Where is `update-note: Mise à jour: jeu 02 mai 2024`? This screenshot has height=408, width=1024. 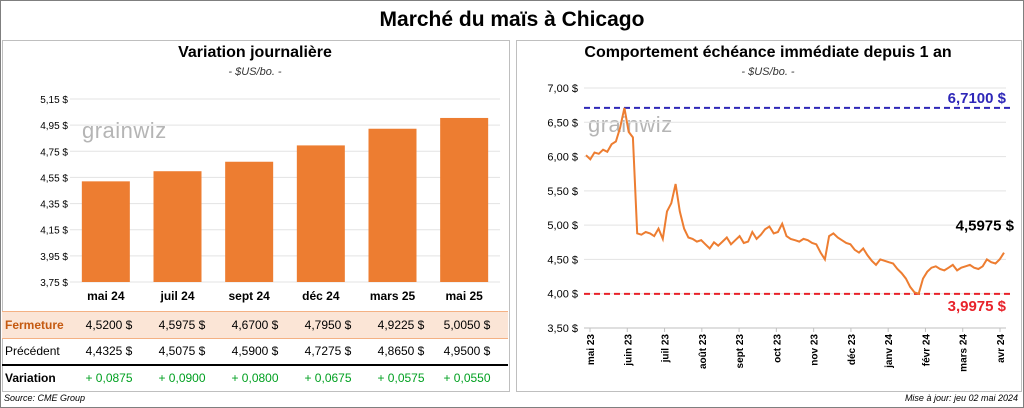 update-note: Mise à jour: jeu 02 mai 2024 is located at coordinates (961, 398).